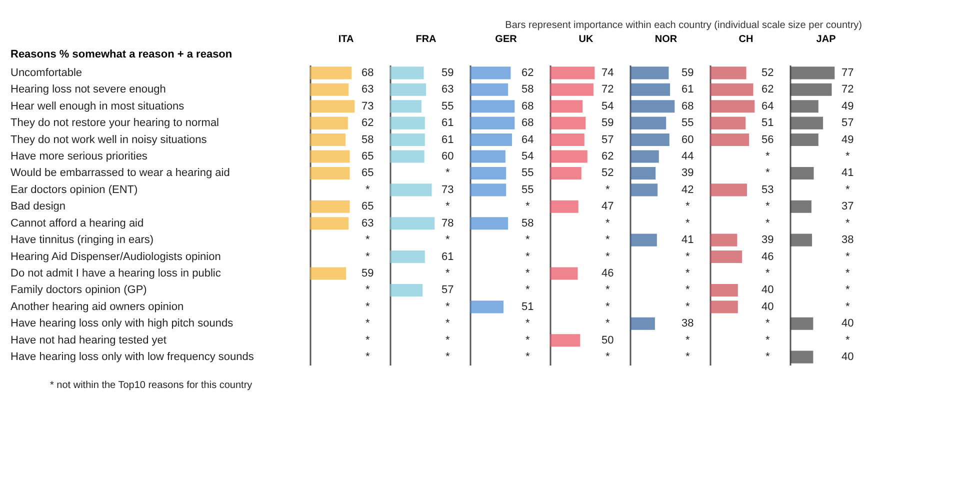 The width and height of the screenshot is (954, 504). What do you see at coordinates (527, 190) in the screenshot?
I see `data-label: 55` at bounding box center [527, 190].